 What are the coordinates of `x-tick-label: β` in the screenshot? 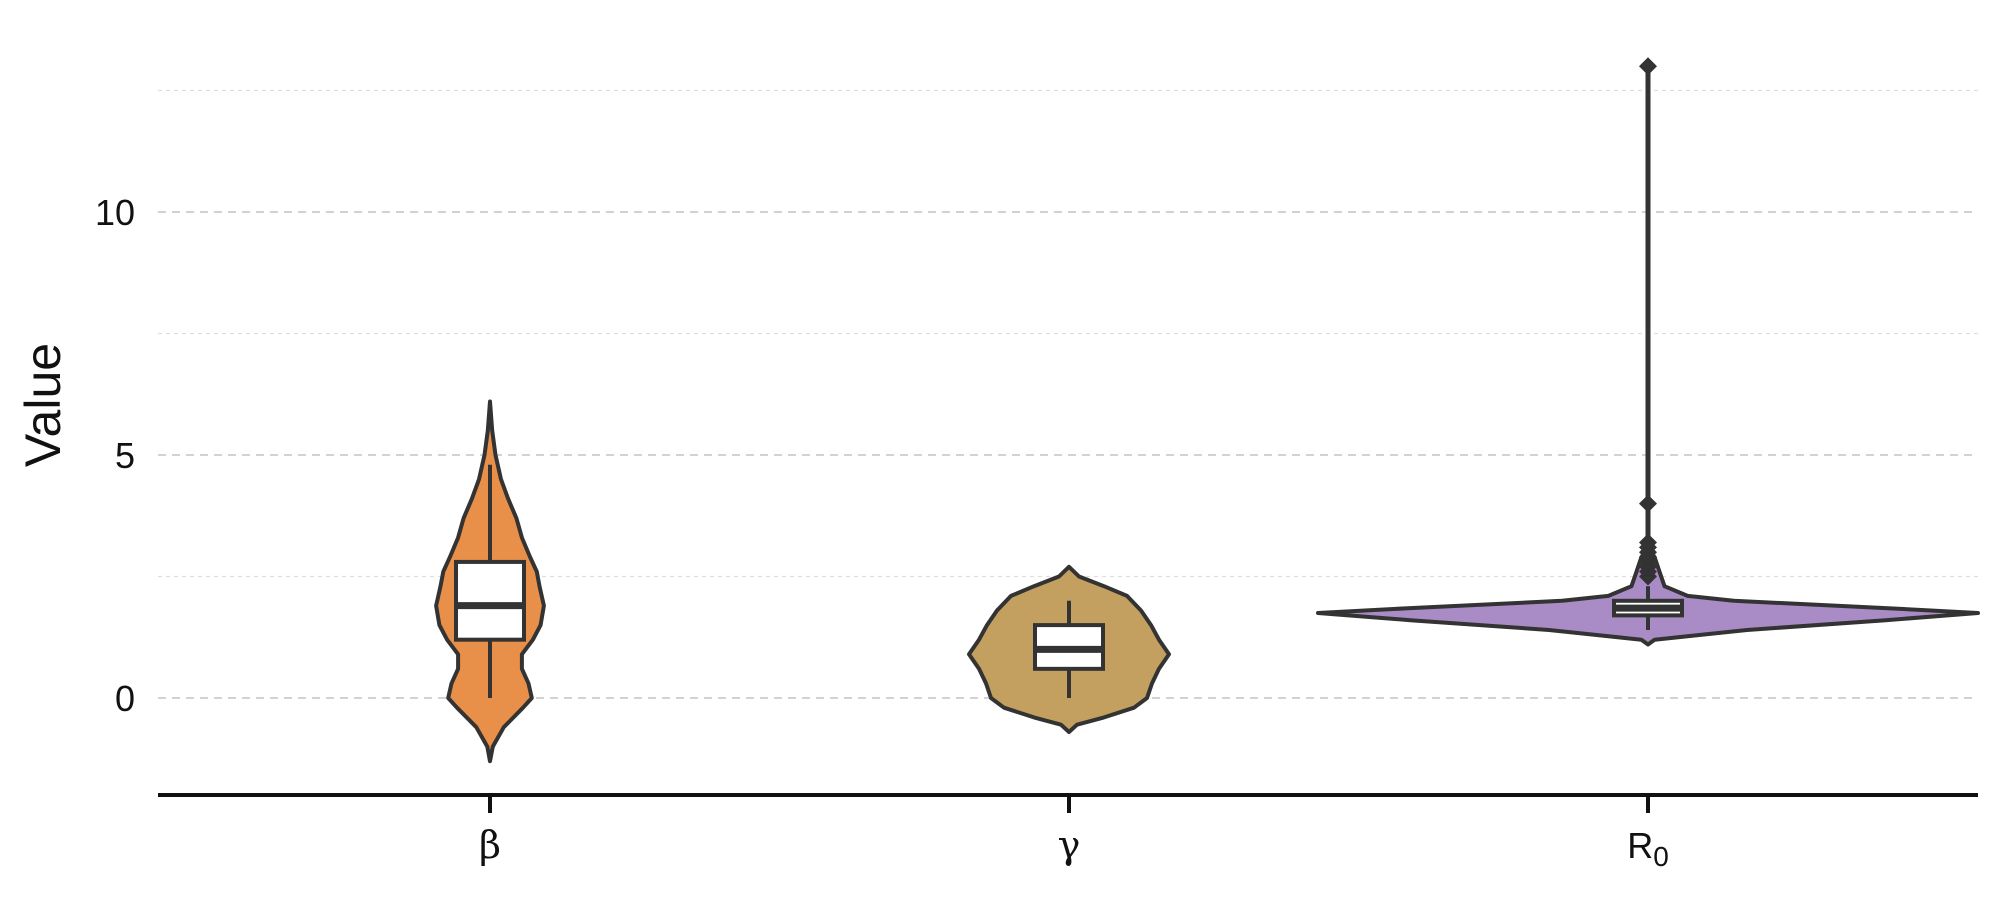 It's located at (490, 845).